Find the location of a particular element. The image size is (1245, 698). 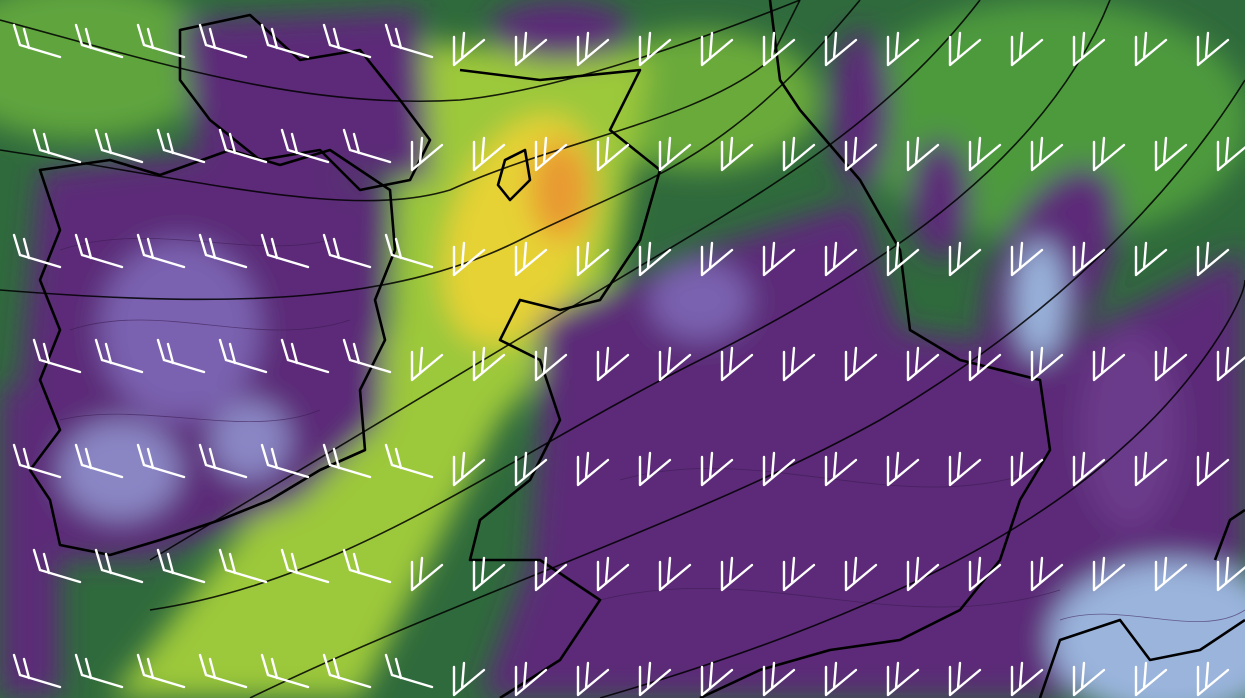

netherlands-coast is located at coordinates (1229, 534).